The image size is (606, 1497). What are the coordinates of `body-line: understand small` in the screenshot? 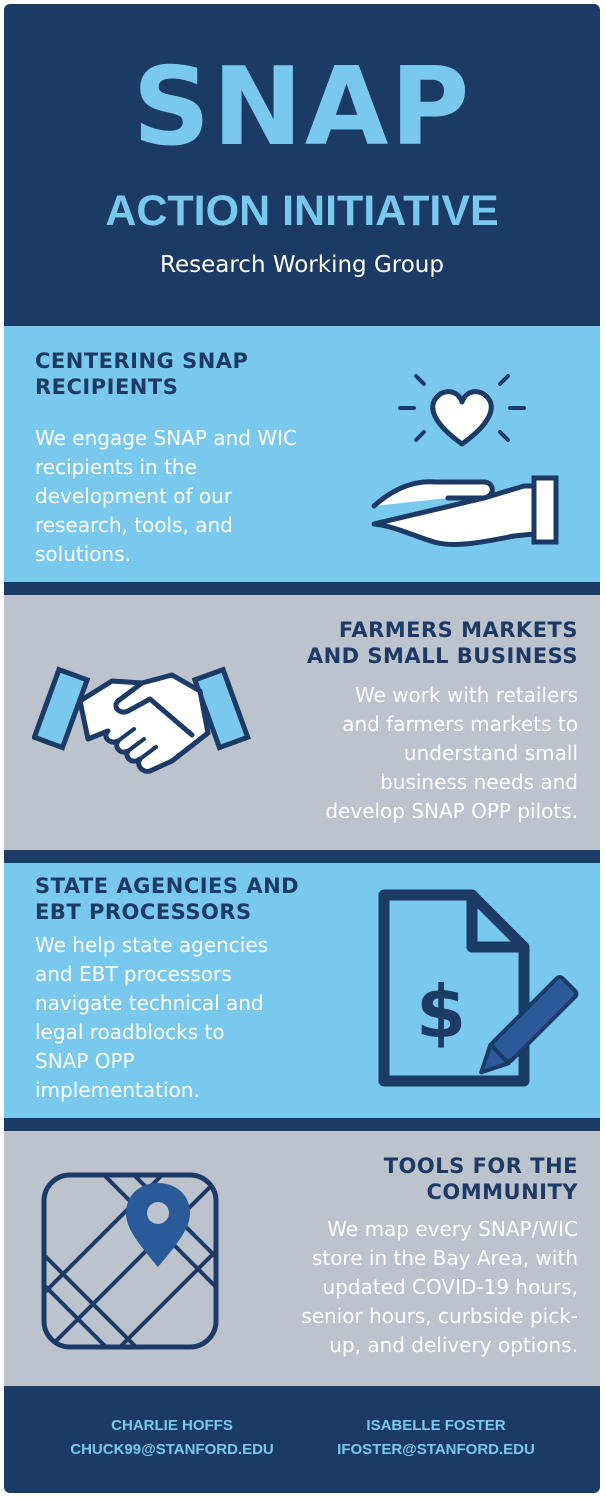 It's located at (490, 753).